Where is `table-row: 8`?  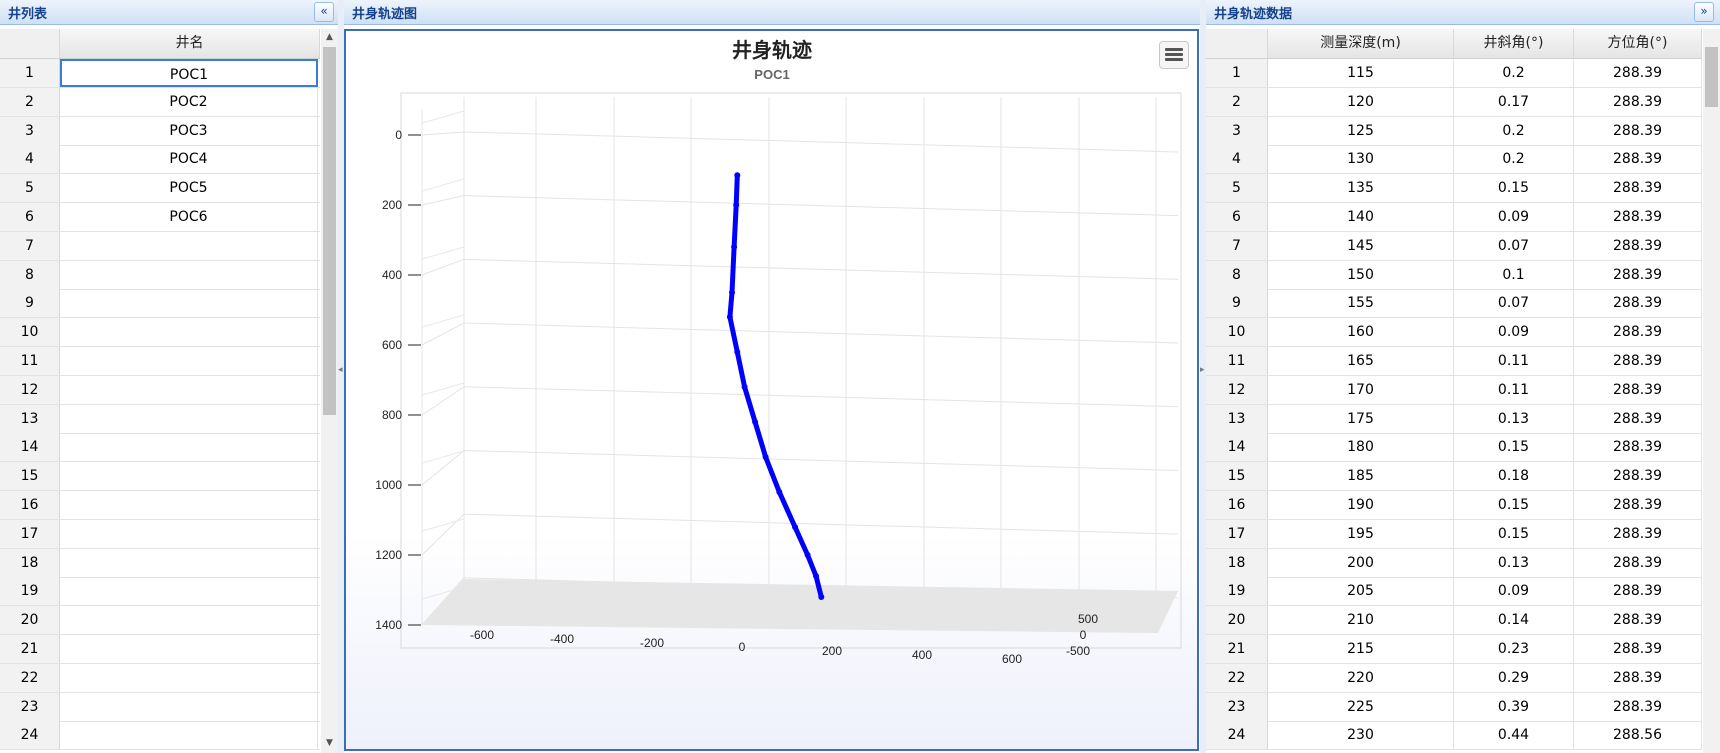 table-row: 8 is located at coordinates (160, 275).